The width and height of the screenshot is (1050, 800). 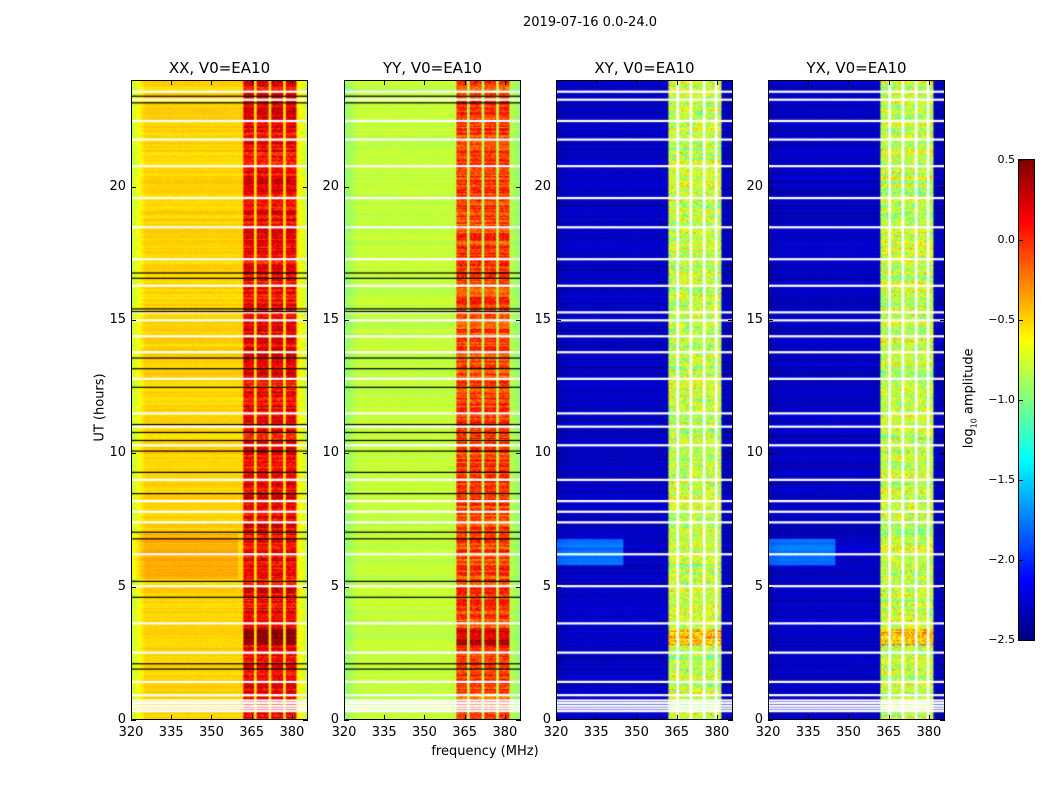 I want to click on colorbar-label-rest: amplitude, so click(x=969, y=383).